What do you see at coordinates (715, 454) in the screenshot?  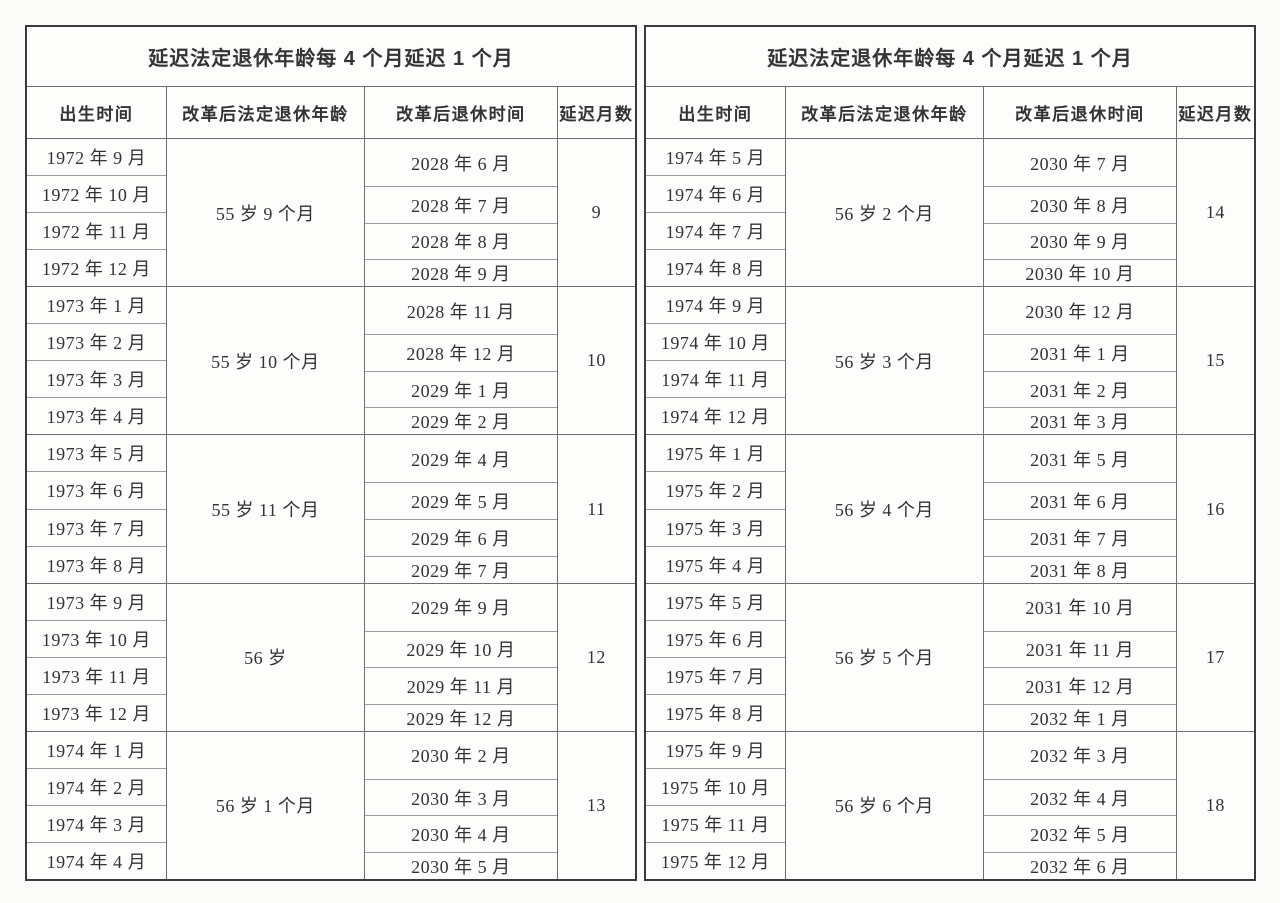 I see `birth-month-cell: 1975 年 1 月` at bounding box center [715, 454].